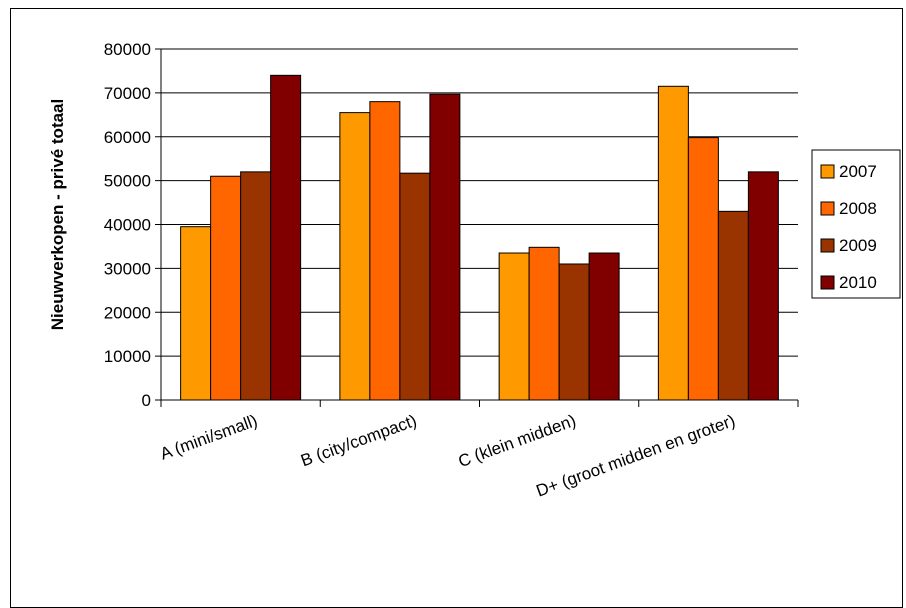 The width and height of the screenshot is (906, 608). Describe the element at coordinates (827, 208) in the screenshot. I see `legend-swatch-2008` at that location.